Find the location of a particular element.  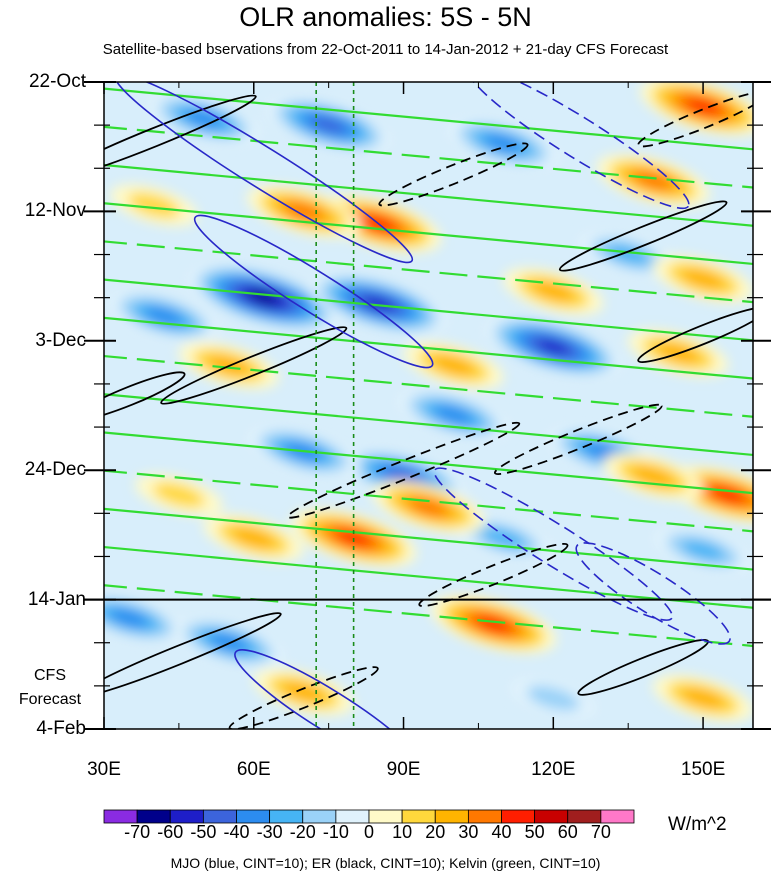

colorbar is located at coordinates (369, 816).